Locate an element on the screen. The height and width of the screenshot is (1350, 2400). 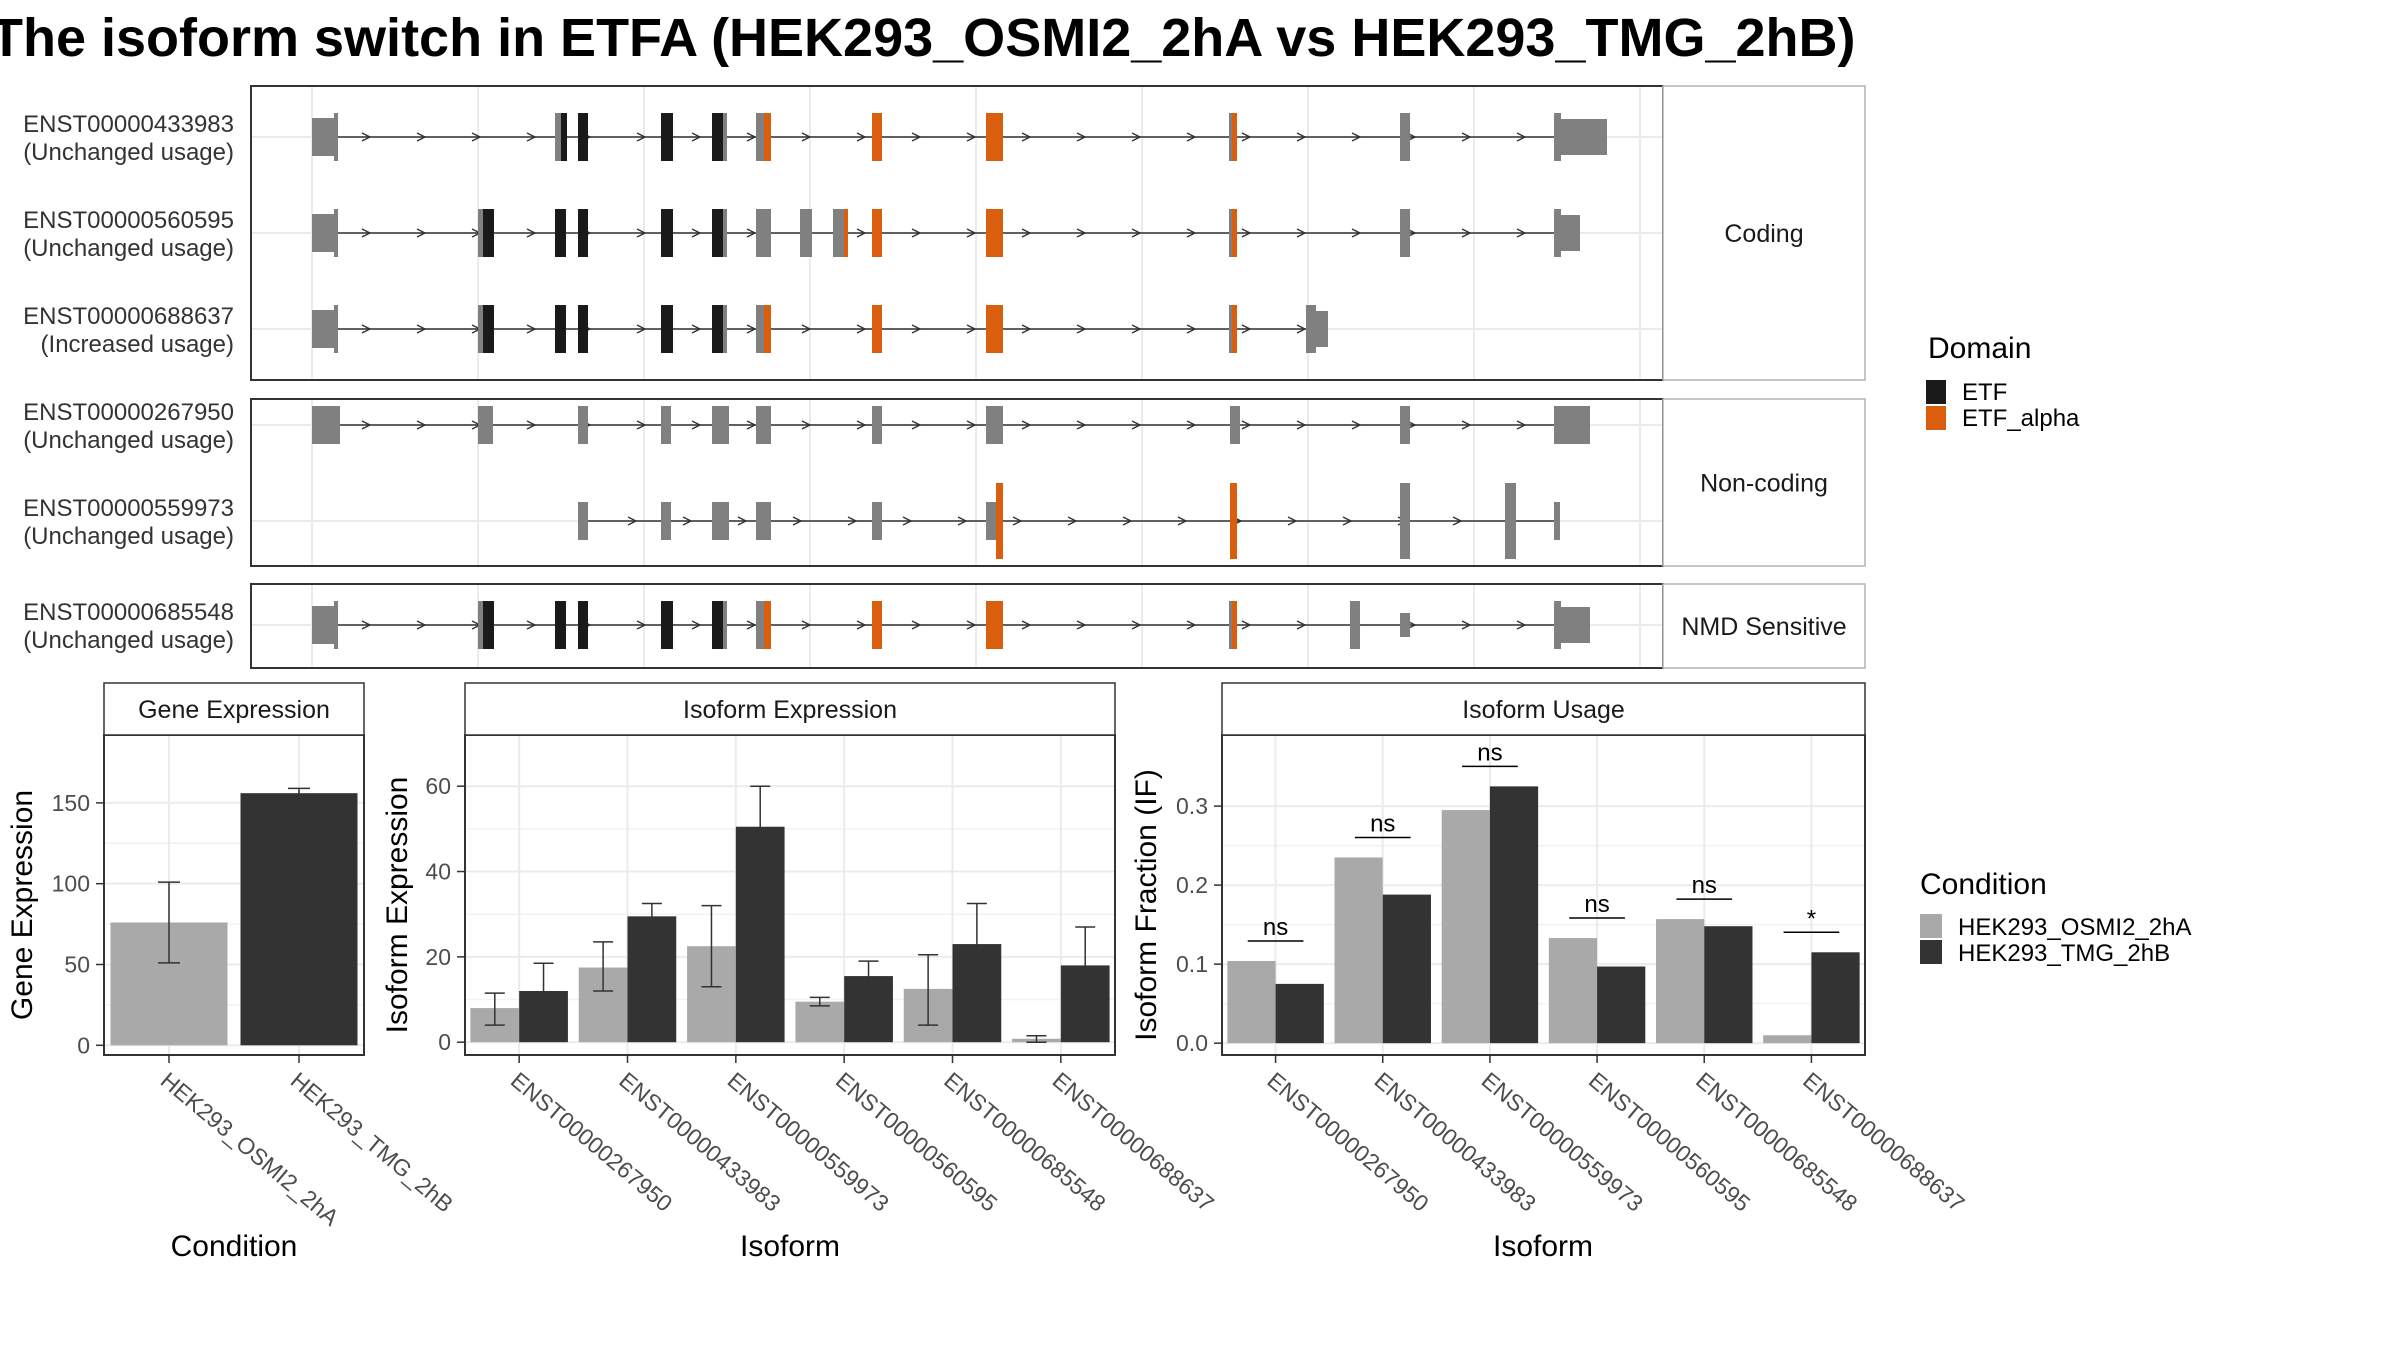
bar-HEK293_OSMI2_2hA-ENST00000685548 is located at coordinates (1680, 981).